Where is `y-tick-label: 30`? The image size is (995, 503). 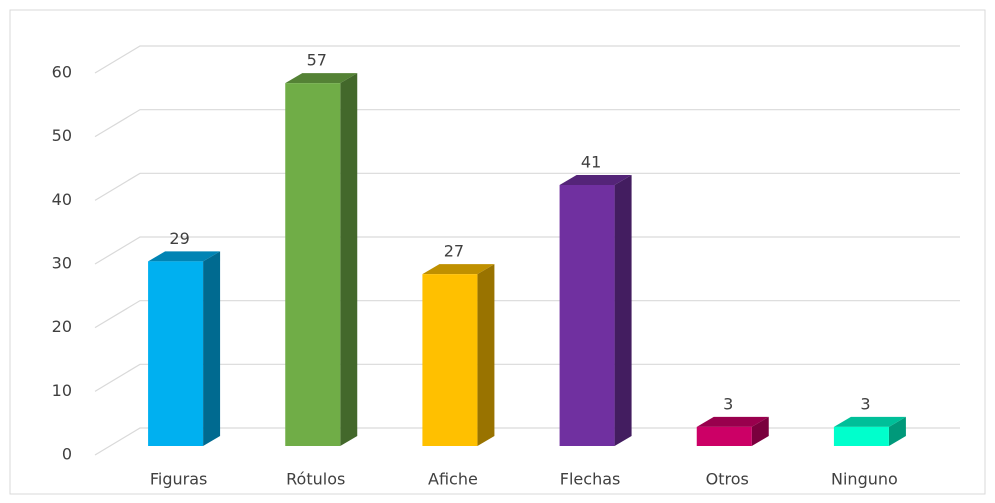 y-tick-label: 30 is located at coordinates (62, 263).